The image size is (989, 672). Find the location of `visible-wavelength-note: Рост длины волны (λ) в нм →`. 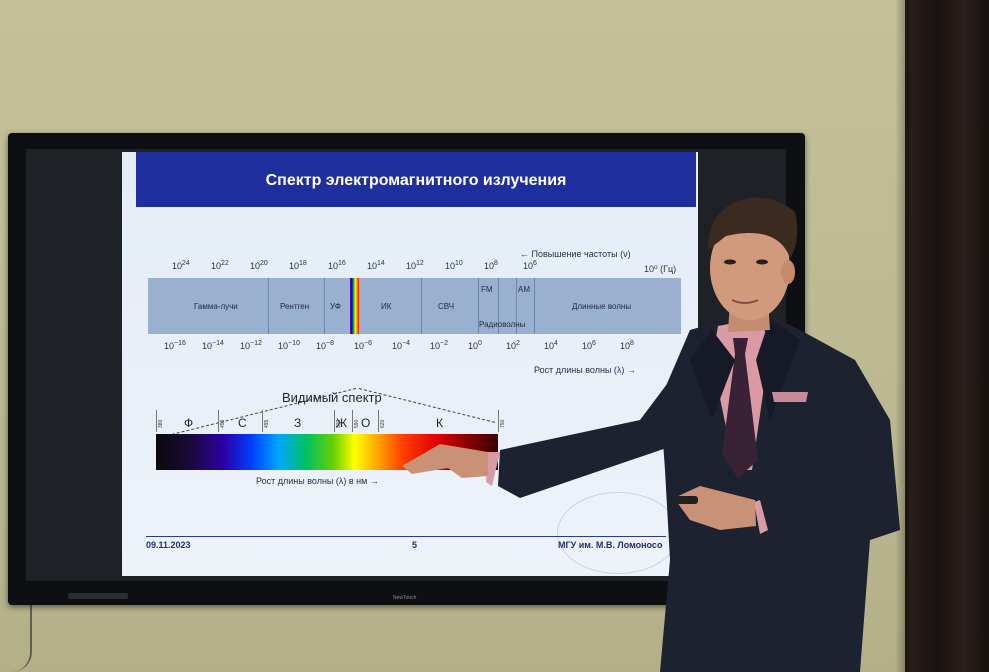

visible-wavelength-note: Рост длины волны (λ) в нм → is located at coordinates (317, 481).